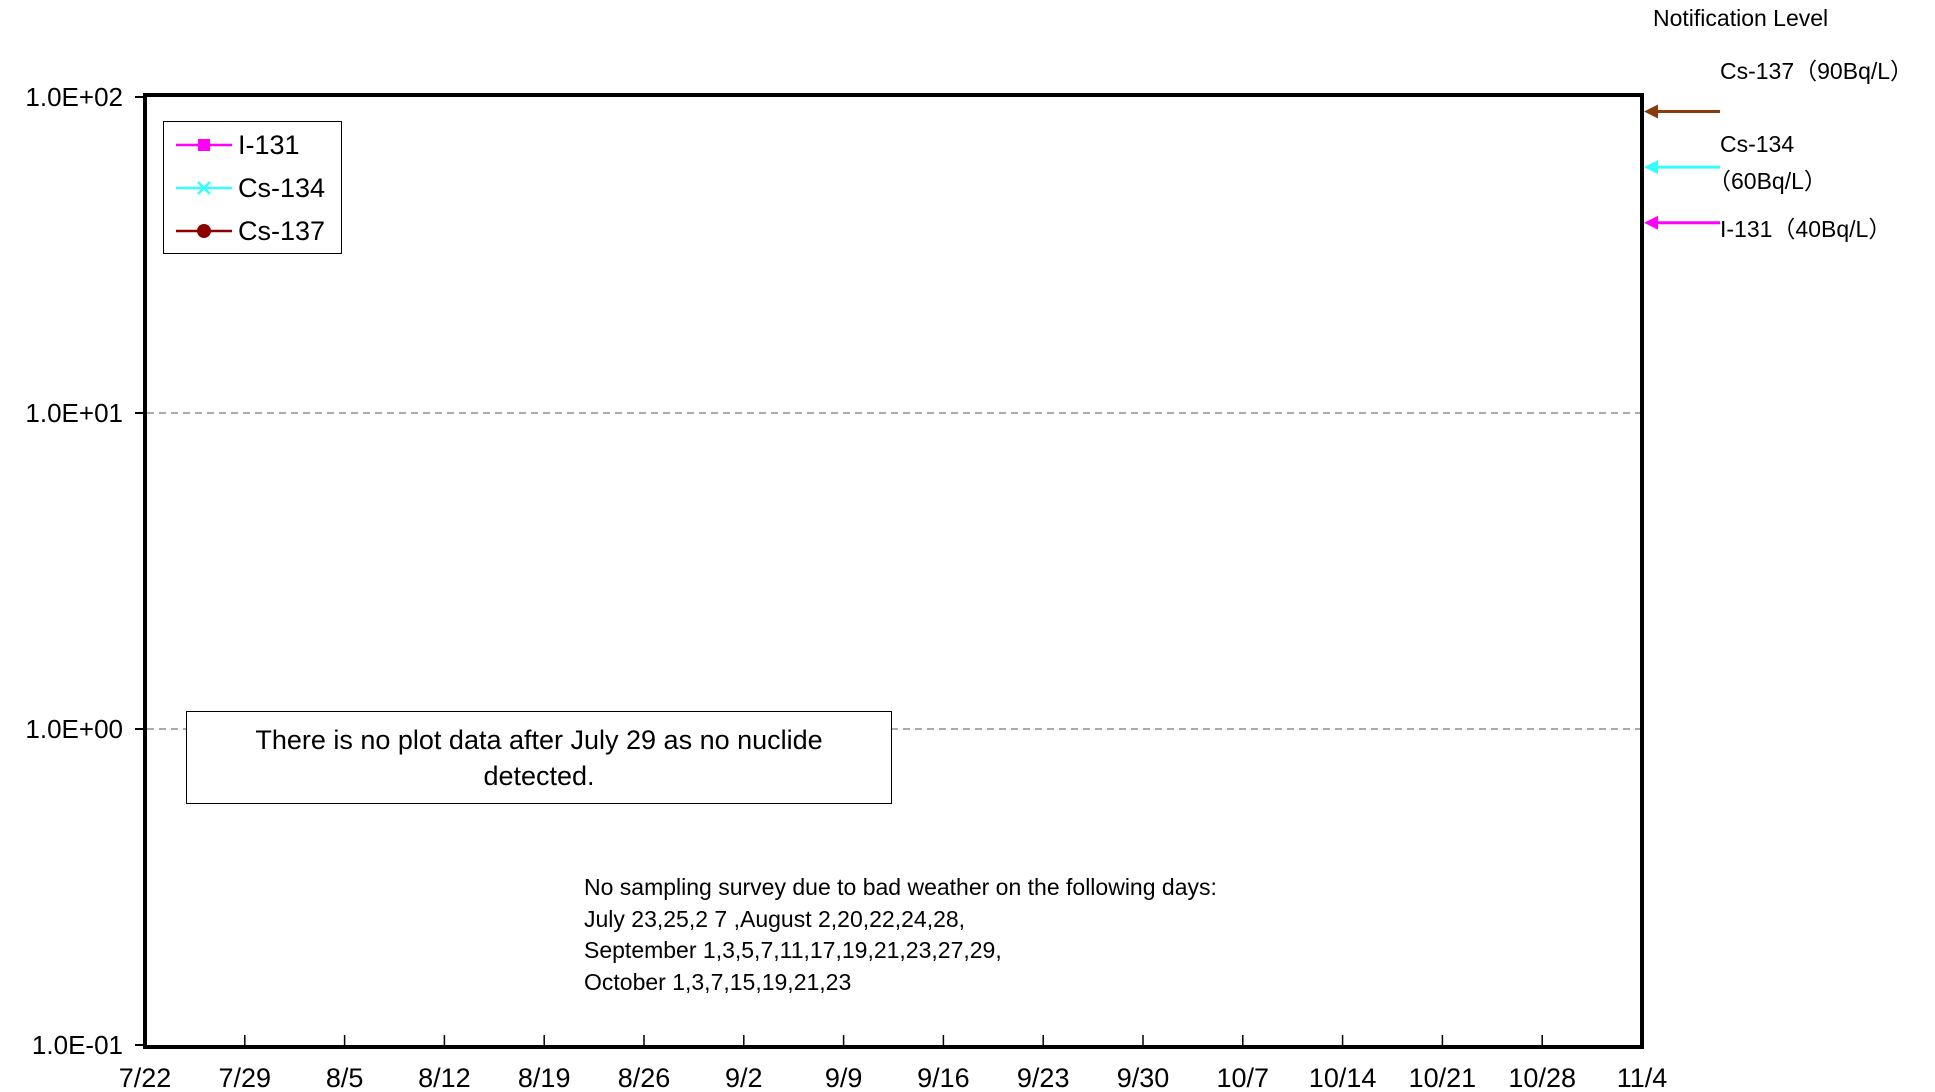 This screenshot has width=1935, height=1092. I want to click on notification-cs134-unit: （60Bq/L）, so click(1767, 181).